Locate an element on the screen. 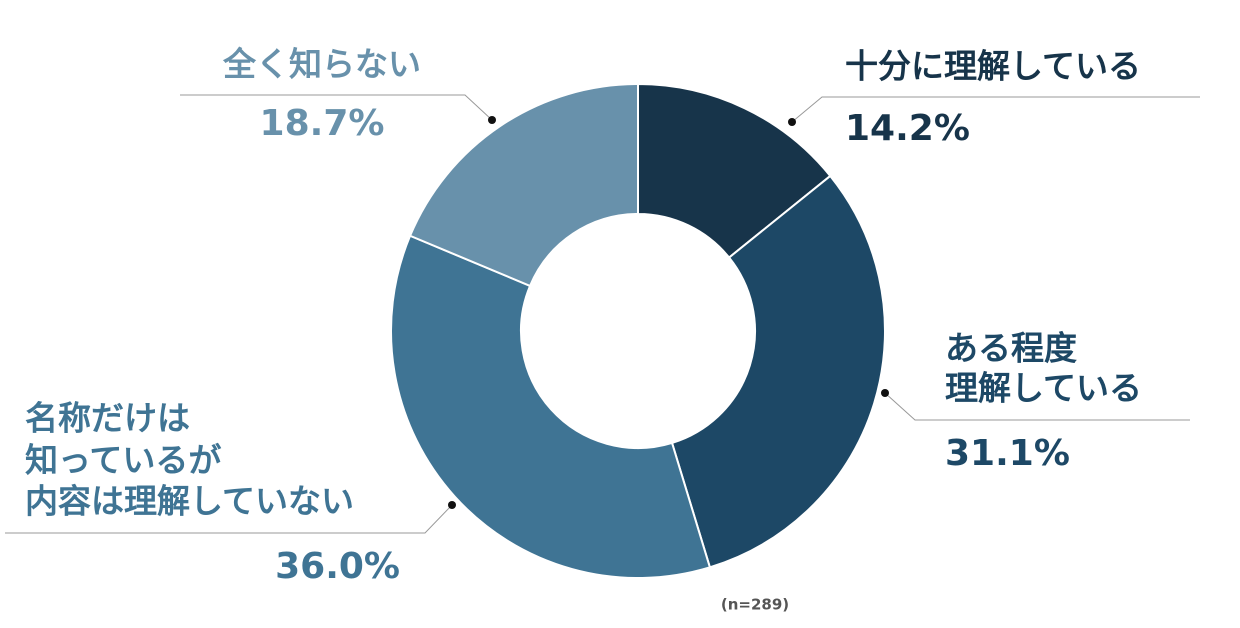  category-label: 理解している is located at coordinates (1043, 388).